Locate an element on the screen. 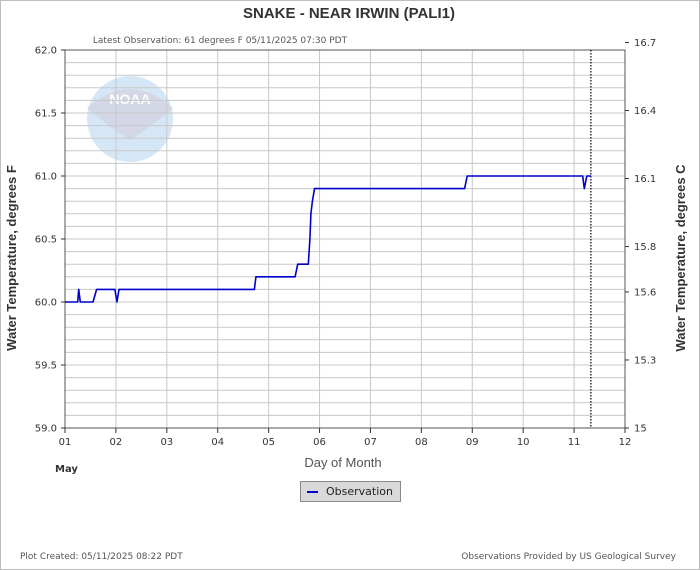 The width and height of the screenshot is (700, 570). y2-tick-label: 16.7 is located at coordinates (645, 43).